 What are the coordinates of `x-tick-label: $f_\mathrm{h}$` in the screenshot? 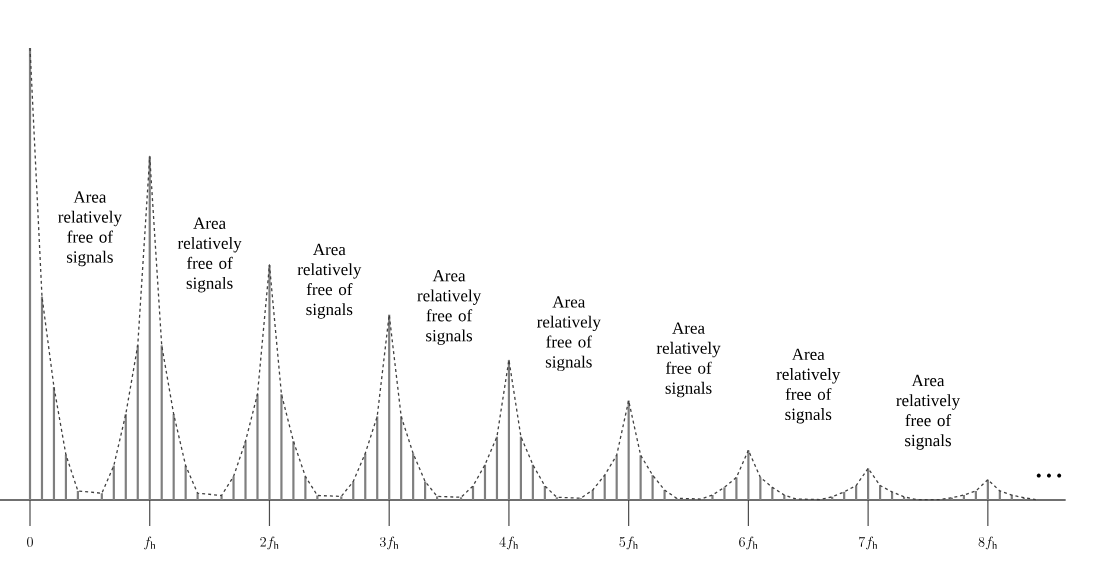 It's located at (150, 543).